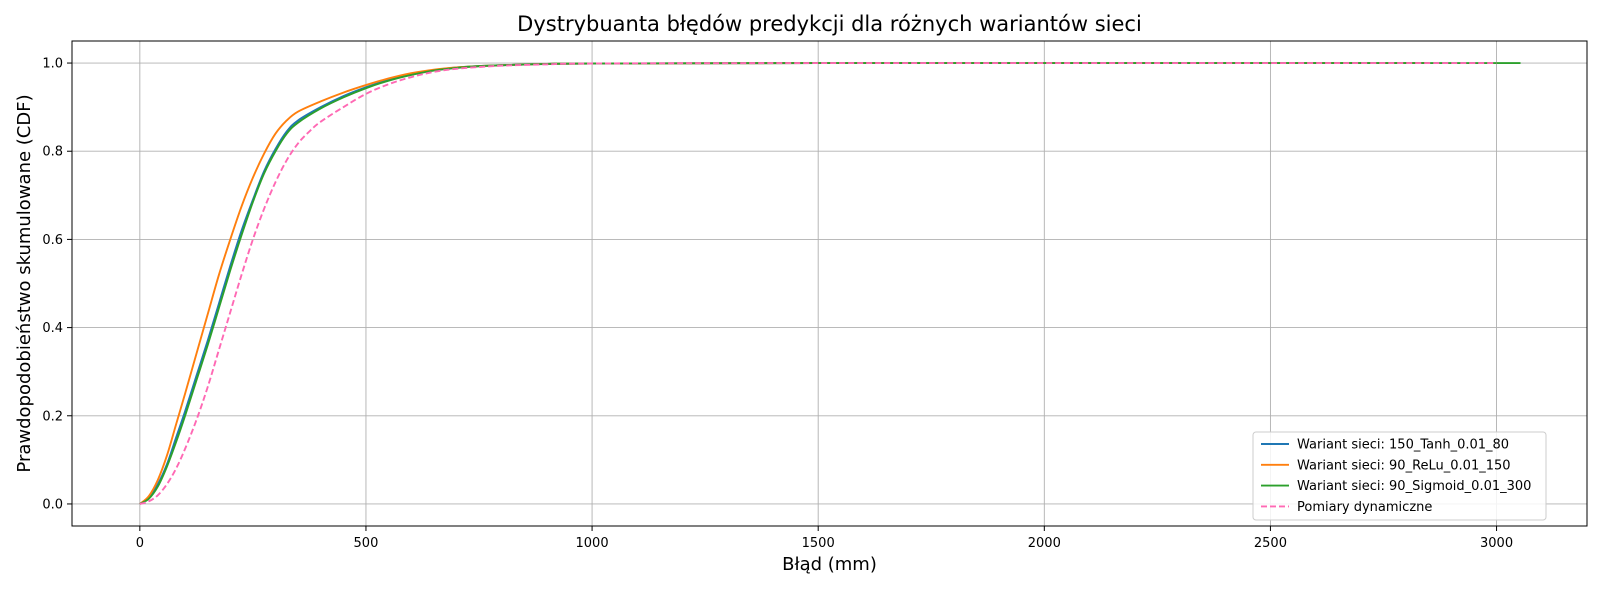  I want to click on legend-label: Pomiary dynamiczne, so click(1364, 507).